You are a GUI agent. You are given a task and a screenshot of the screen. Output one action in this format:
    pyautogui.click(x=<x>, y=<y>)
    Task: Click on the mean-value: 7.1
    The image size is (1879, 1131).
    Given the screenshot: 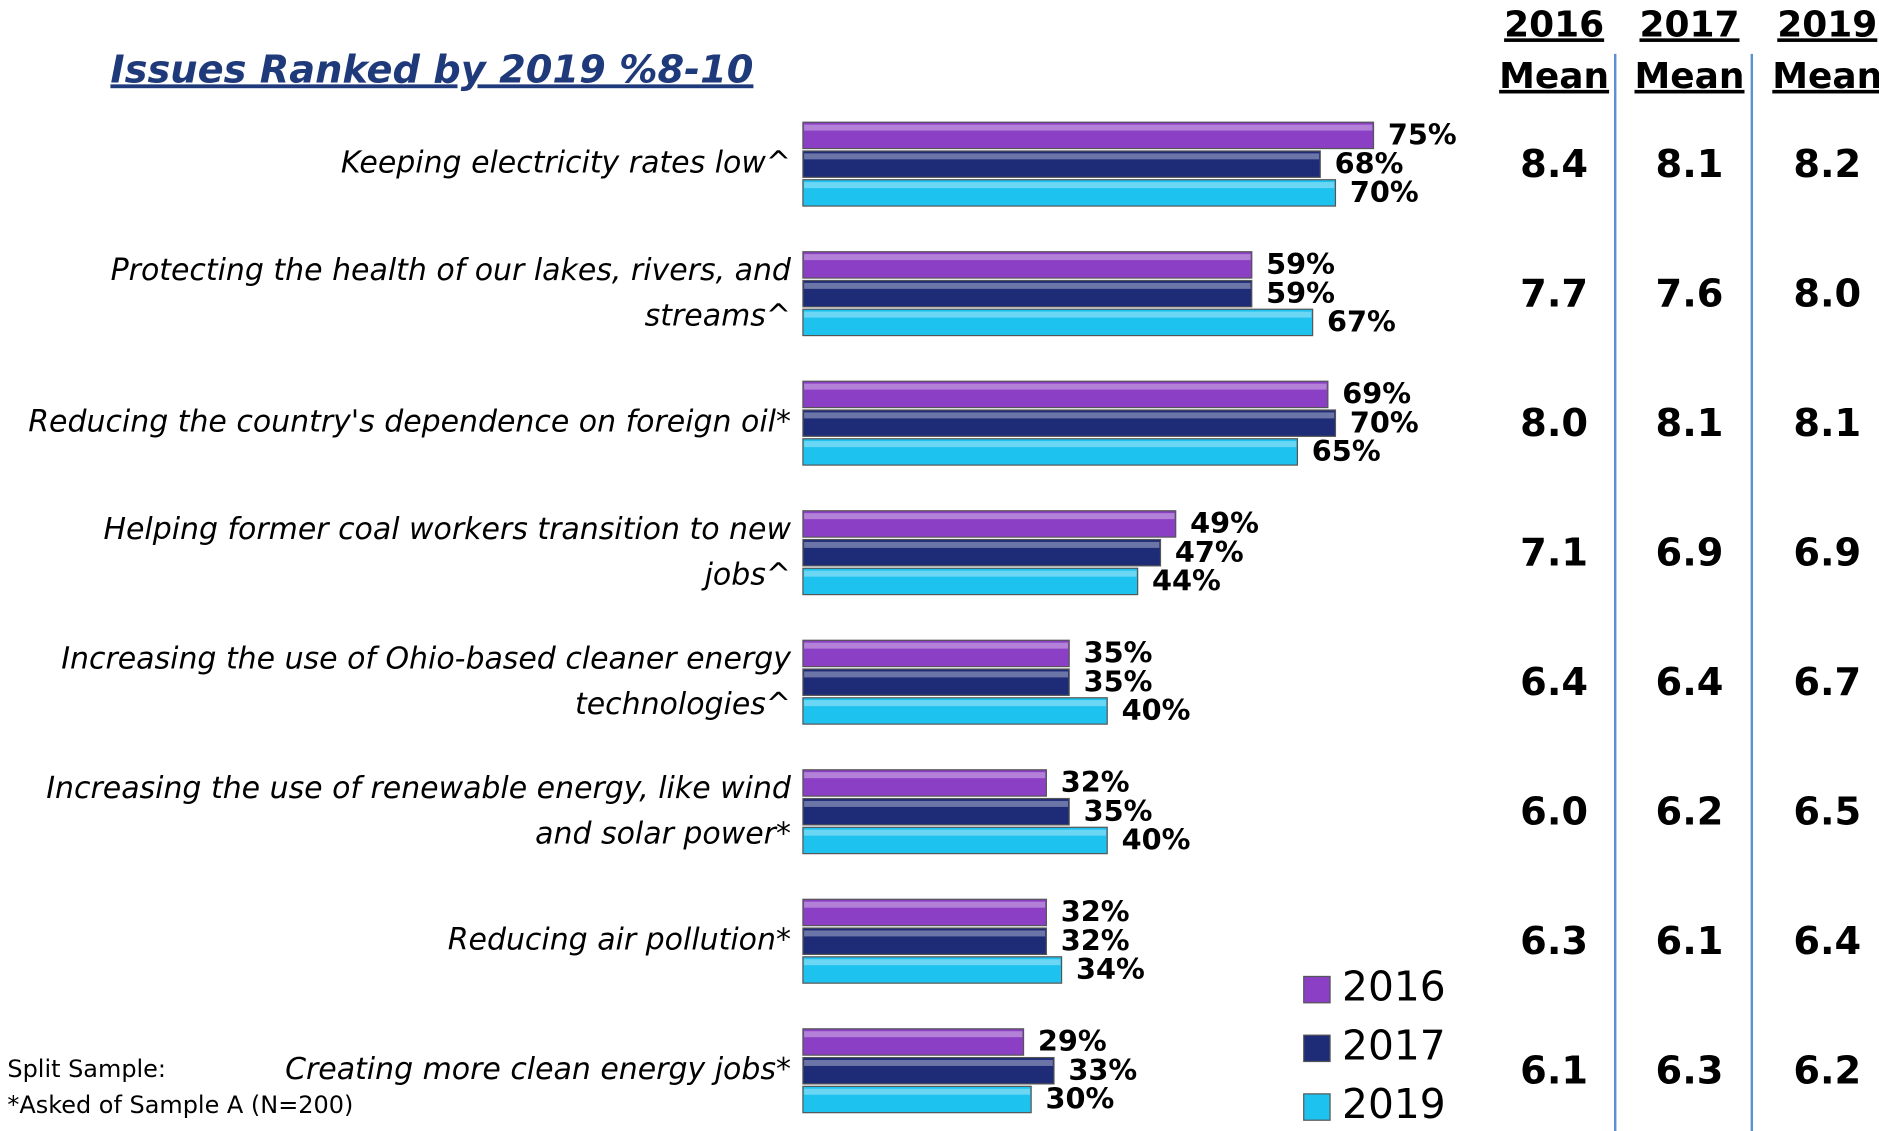 What is the action you would take?
    pyautogui.click(x=1554, y=553)
    